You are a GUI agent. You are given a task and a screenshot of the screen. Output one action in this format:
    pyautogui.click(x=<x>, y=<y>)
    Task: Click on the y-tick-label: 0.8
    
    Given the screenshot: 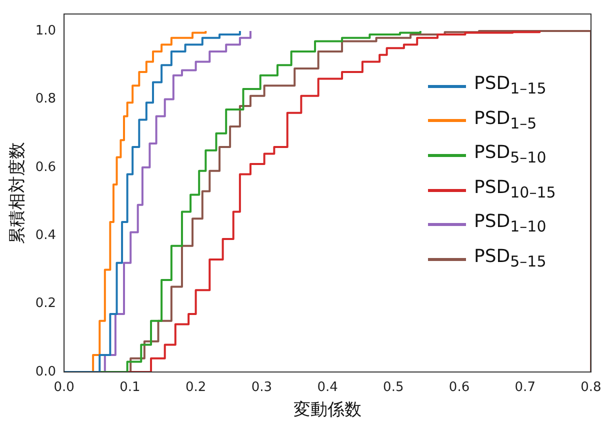 What is the action you would take?
    pyautogui.click(x=45, y=99)
    